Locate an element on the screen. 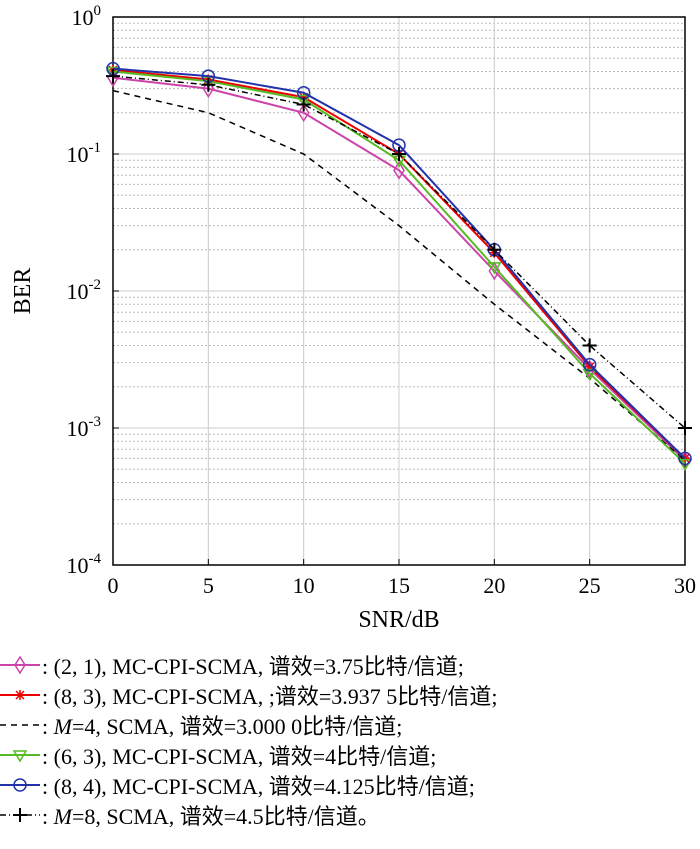 The height and width of the screenshot is (849, 700). legend-entry: : (6, 3), MC-CPI-SCMA, 谱效=4比特/信道; is located at coordinates (249, 755).